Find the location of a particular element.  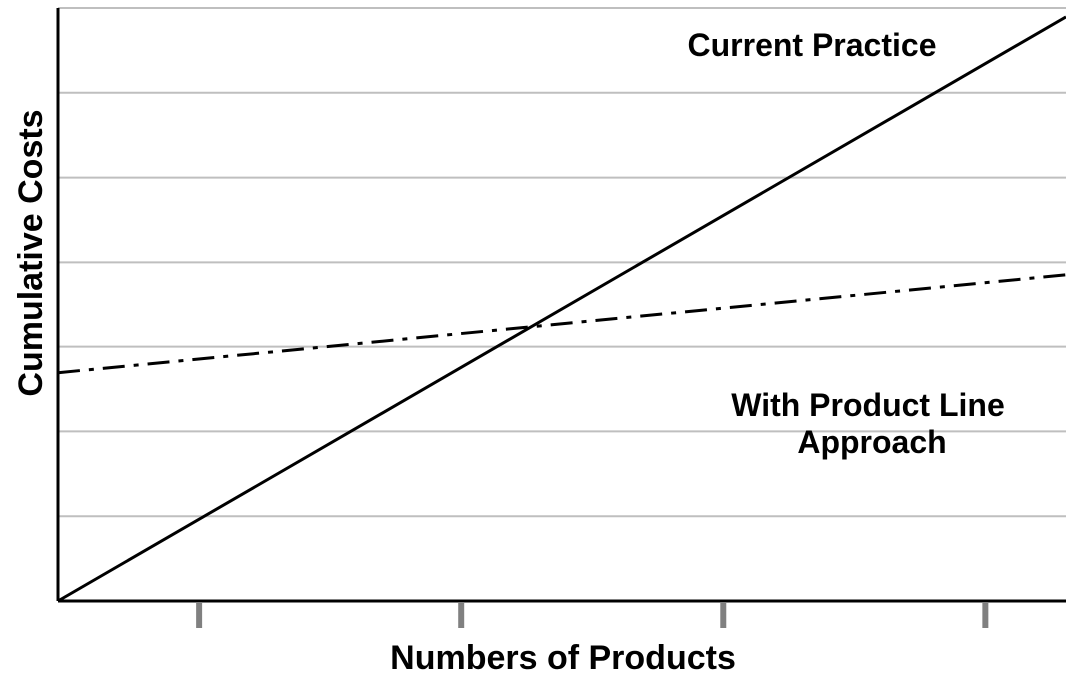

x-axis-label: Numbers of Products is located at coordinates (563, 656).